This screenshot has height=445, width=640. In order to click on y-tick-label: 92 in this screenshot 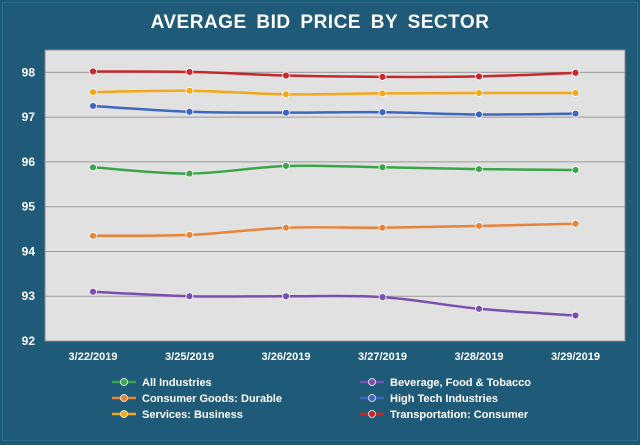, I will do `click(29, 341)`.